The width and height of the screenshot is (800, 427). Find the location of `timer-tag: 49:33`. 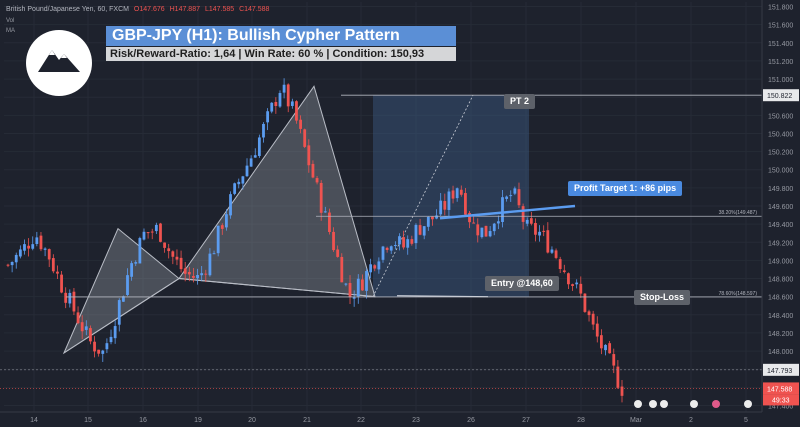

timer-tag: 49:33 is located at coordinates (781, 400).